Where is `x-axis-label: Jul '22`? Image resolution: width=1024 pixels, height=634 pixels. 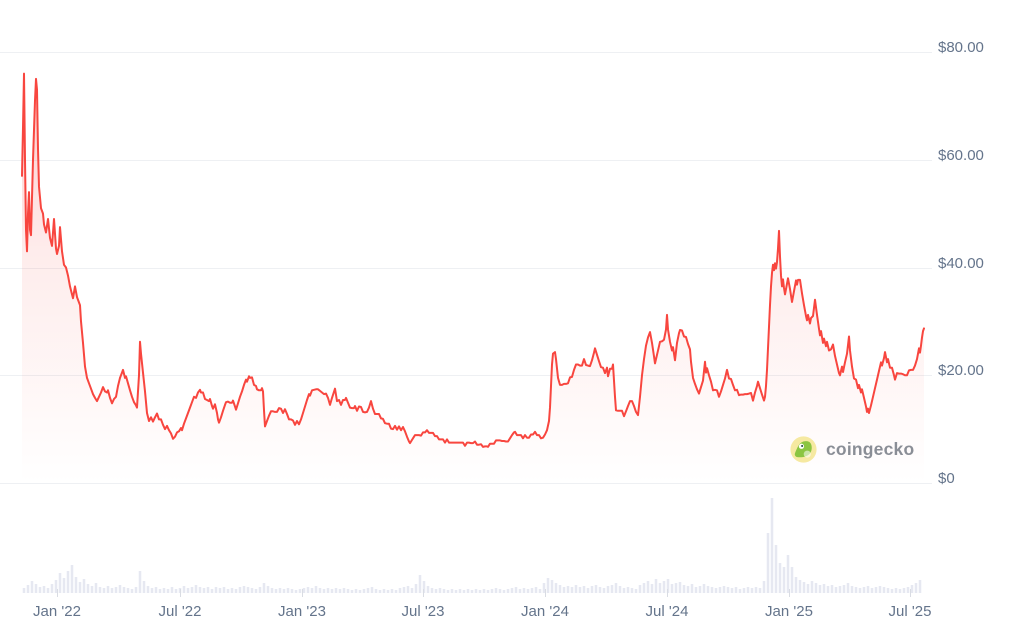
x-axis-label: Jul '22 is located at coordinates (180, 611).